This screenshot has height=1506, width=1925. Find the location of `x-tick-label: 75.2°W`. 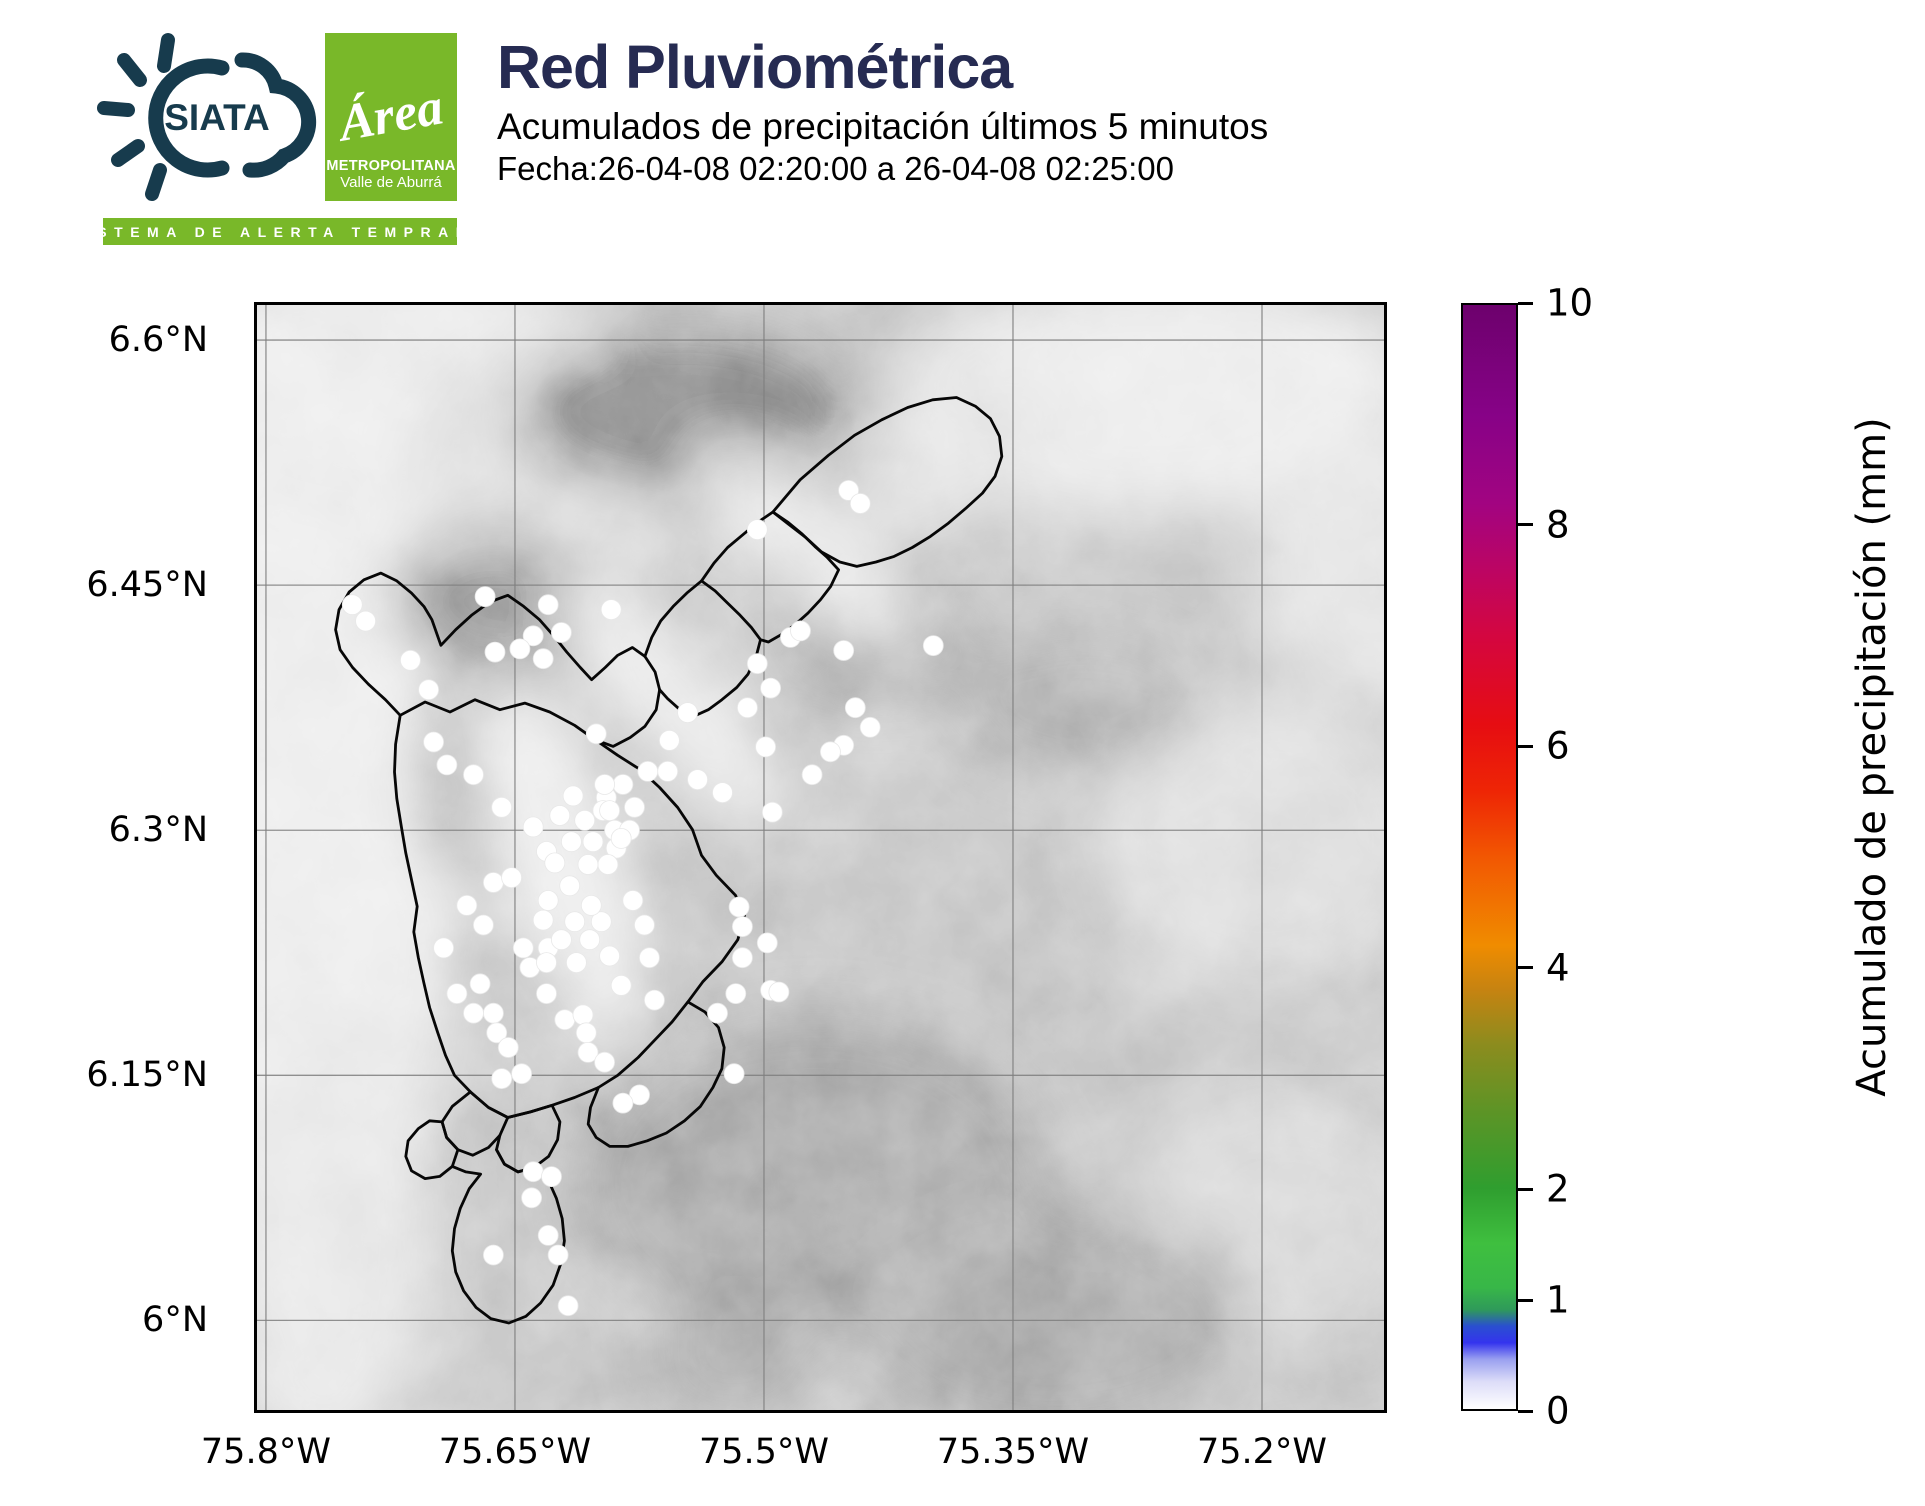

x-tick-label: 75.2°W is located at coordinates (1262, 1452).